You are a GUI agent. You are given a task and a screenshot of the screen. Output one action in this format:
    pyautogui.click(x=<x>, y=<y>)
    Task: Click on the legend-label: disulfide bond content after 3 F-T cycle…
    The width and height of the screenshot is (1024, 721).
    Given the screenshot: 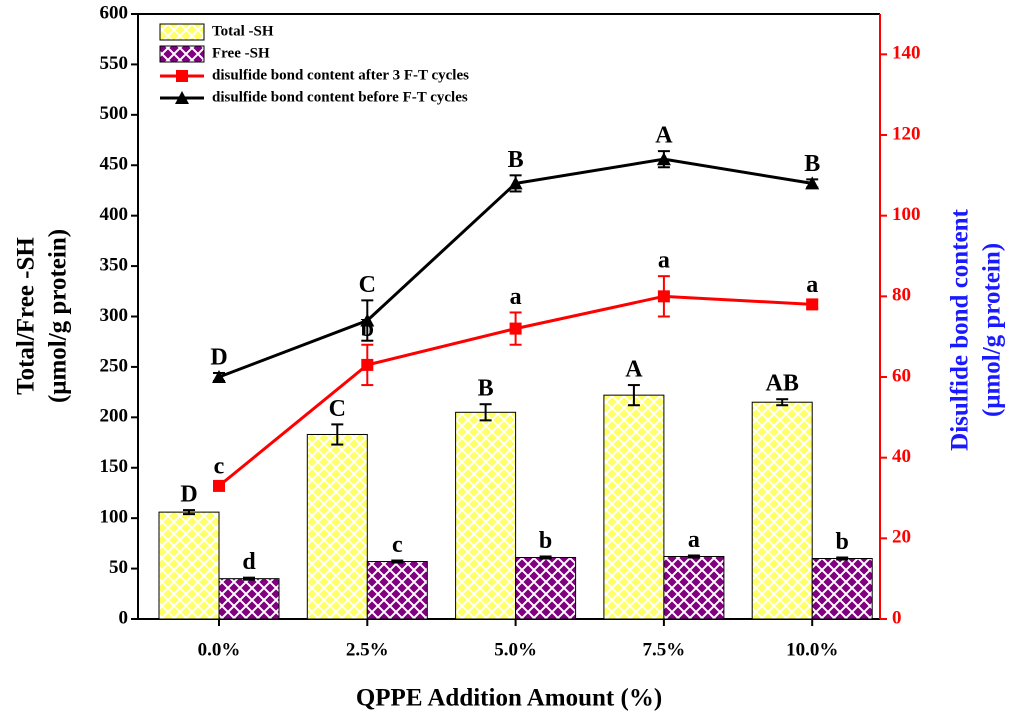 What is the action you would take?
    pyautogui.click(x=340, y=75)
    